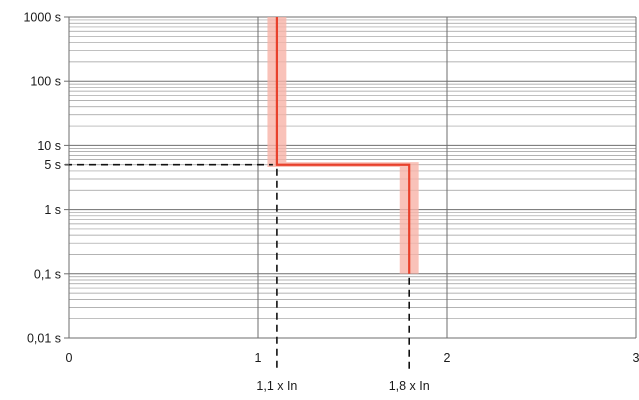  I want to click on y-tick-label: 1000 s, so click(42, 18).